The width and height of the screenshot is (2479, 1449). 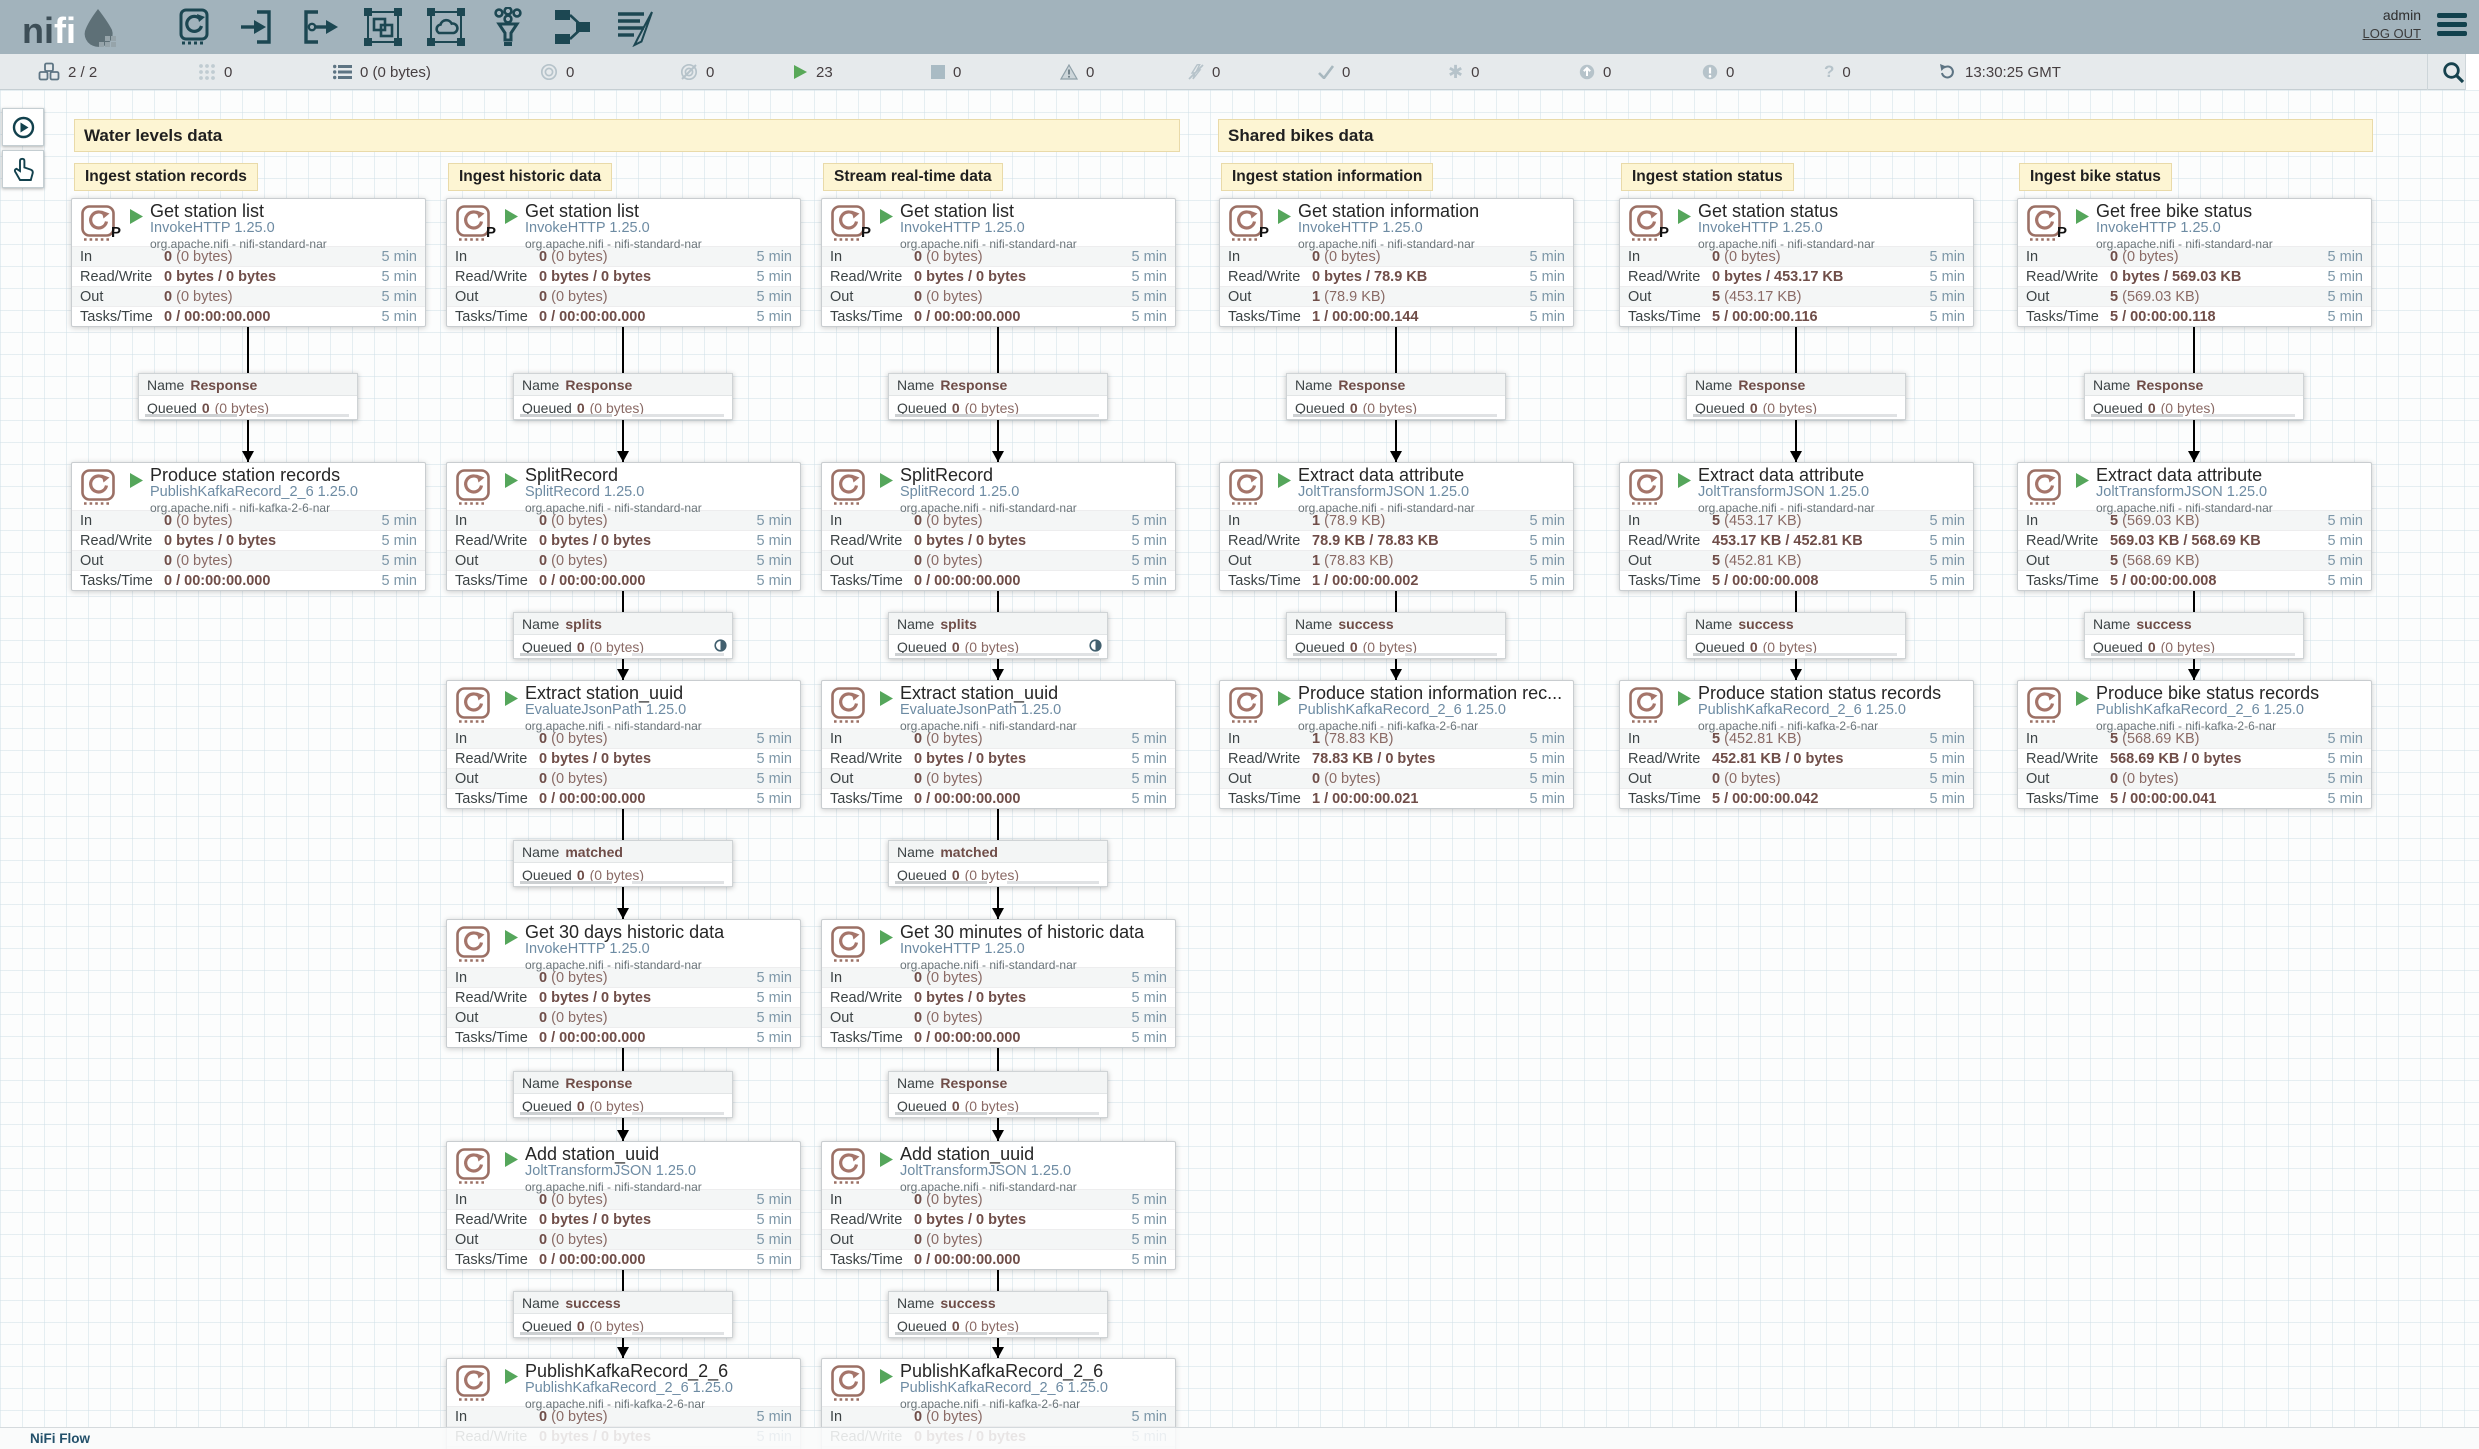 I want to click on queue-size-bar, so click(x=2249, y=415).